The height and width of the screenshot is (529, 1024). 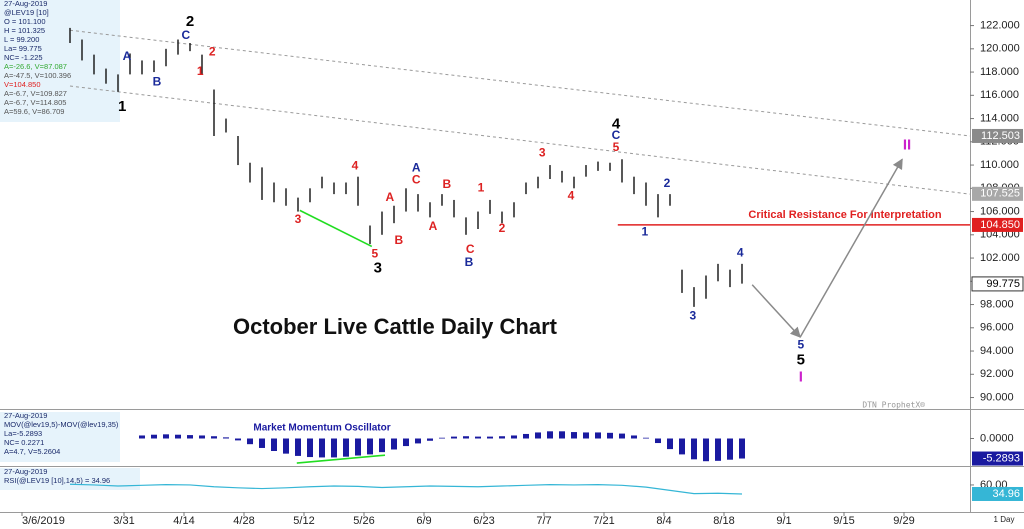 What do you see at coordinates (303, 521) in the screenshot?
I see `x-tick-label: 5/12` at bounding box center [303, 521].